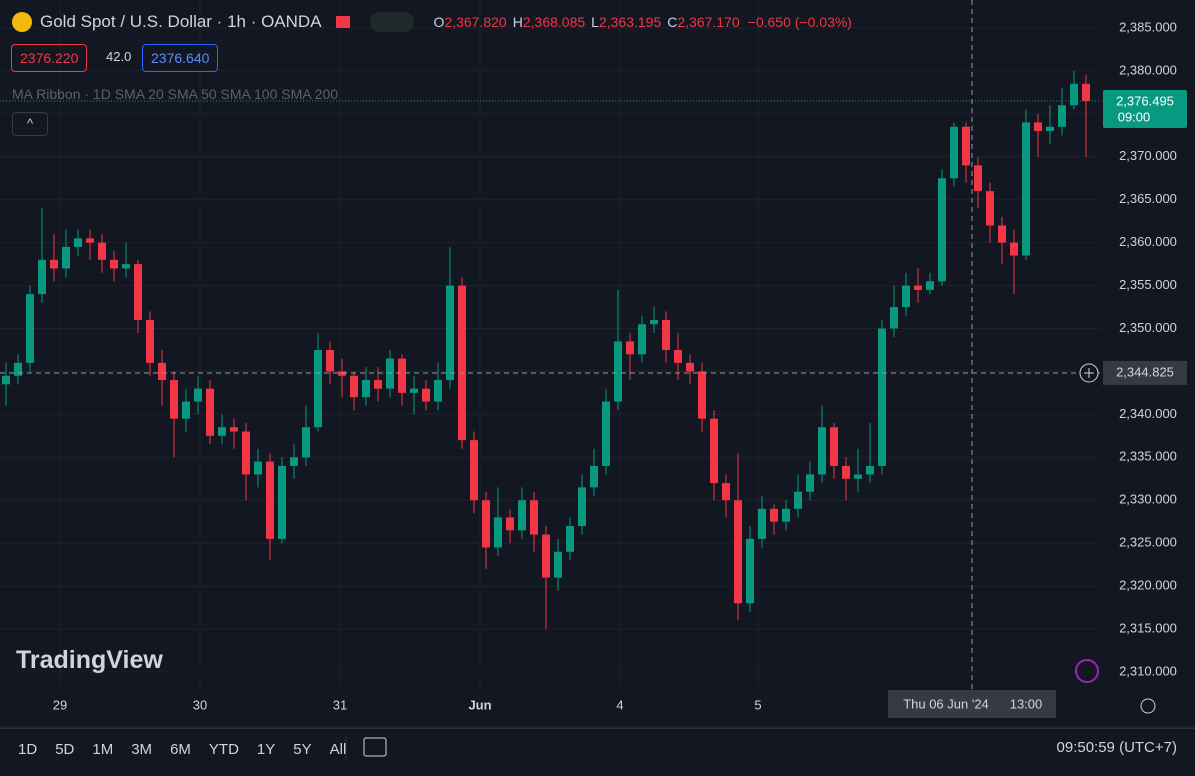 This screenshot has height=776, width=1195. What do you see at coordinates (475, 22) in the screenshot?
I see `ohlc-value: 2,367.820` at bounding box center [475, 22].